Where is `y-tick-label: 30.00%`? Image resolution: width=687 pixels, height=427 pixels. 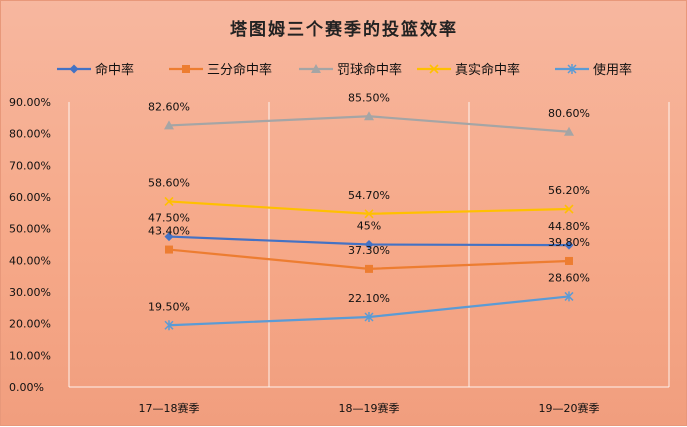 y-tick-label: 30.00% is located at coordinates (30, 292).